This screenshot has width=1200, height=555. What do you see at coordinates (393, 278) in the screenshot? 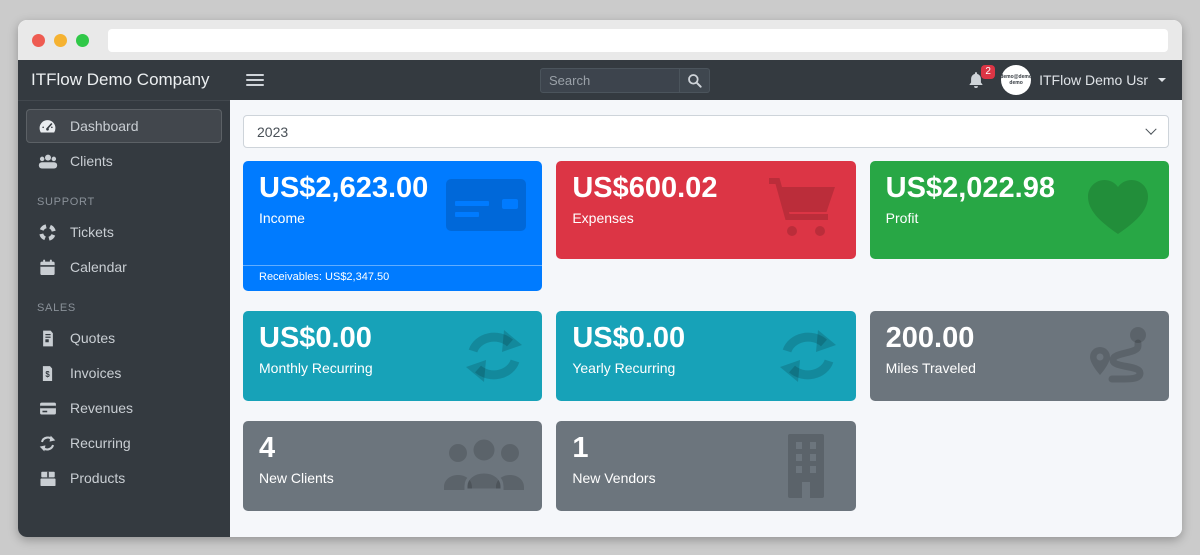
I see `card-footer: Receivables: US$2,347.50` at bounding box center [393, 278].